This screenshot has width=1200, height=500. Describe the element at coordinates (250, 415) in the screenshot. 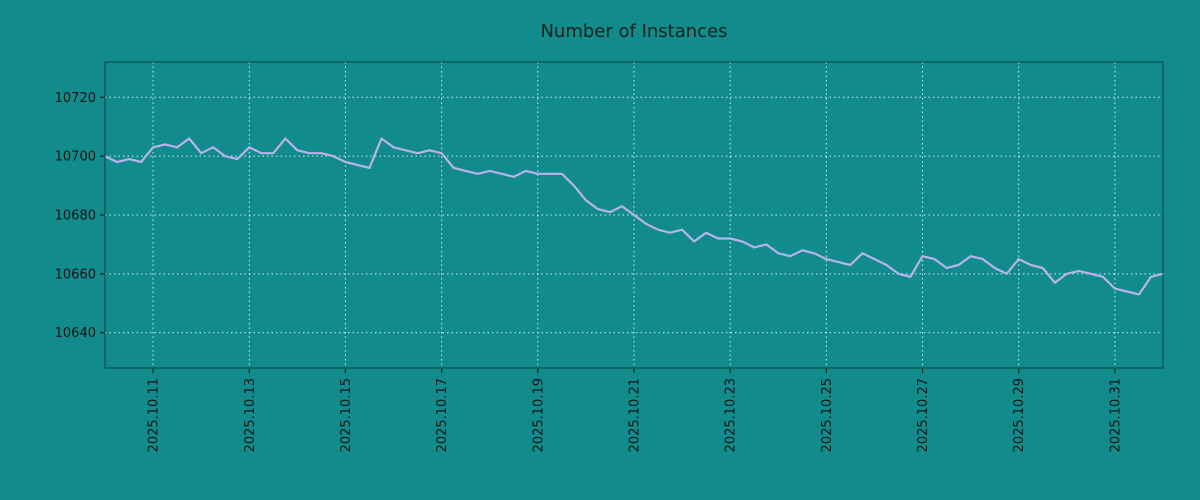

I see `x-tick-label: 2025.10.13` at that location.